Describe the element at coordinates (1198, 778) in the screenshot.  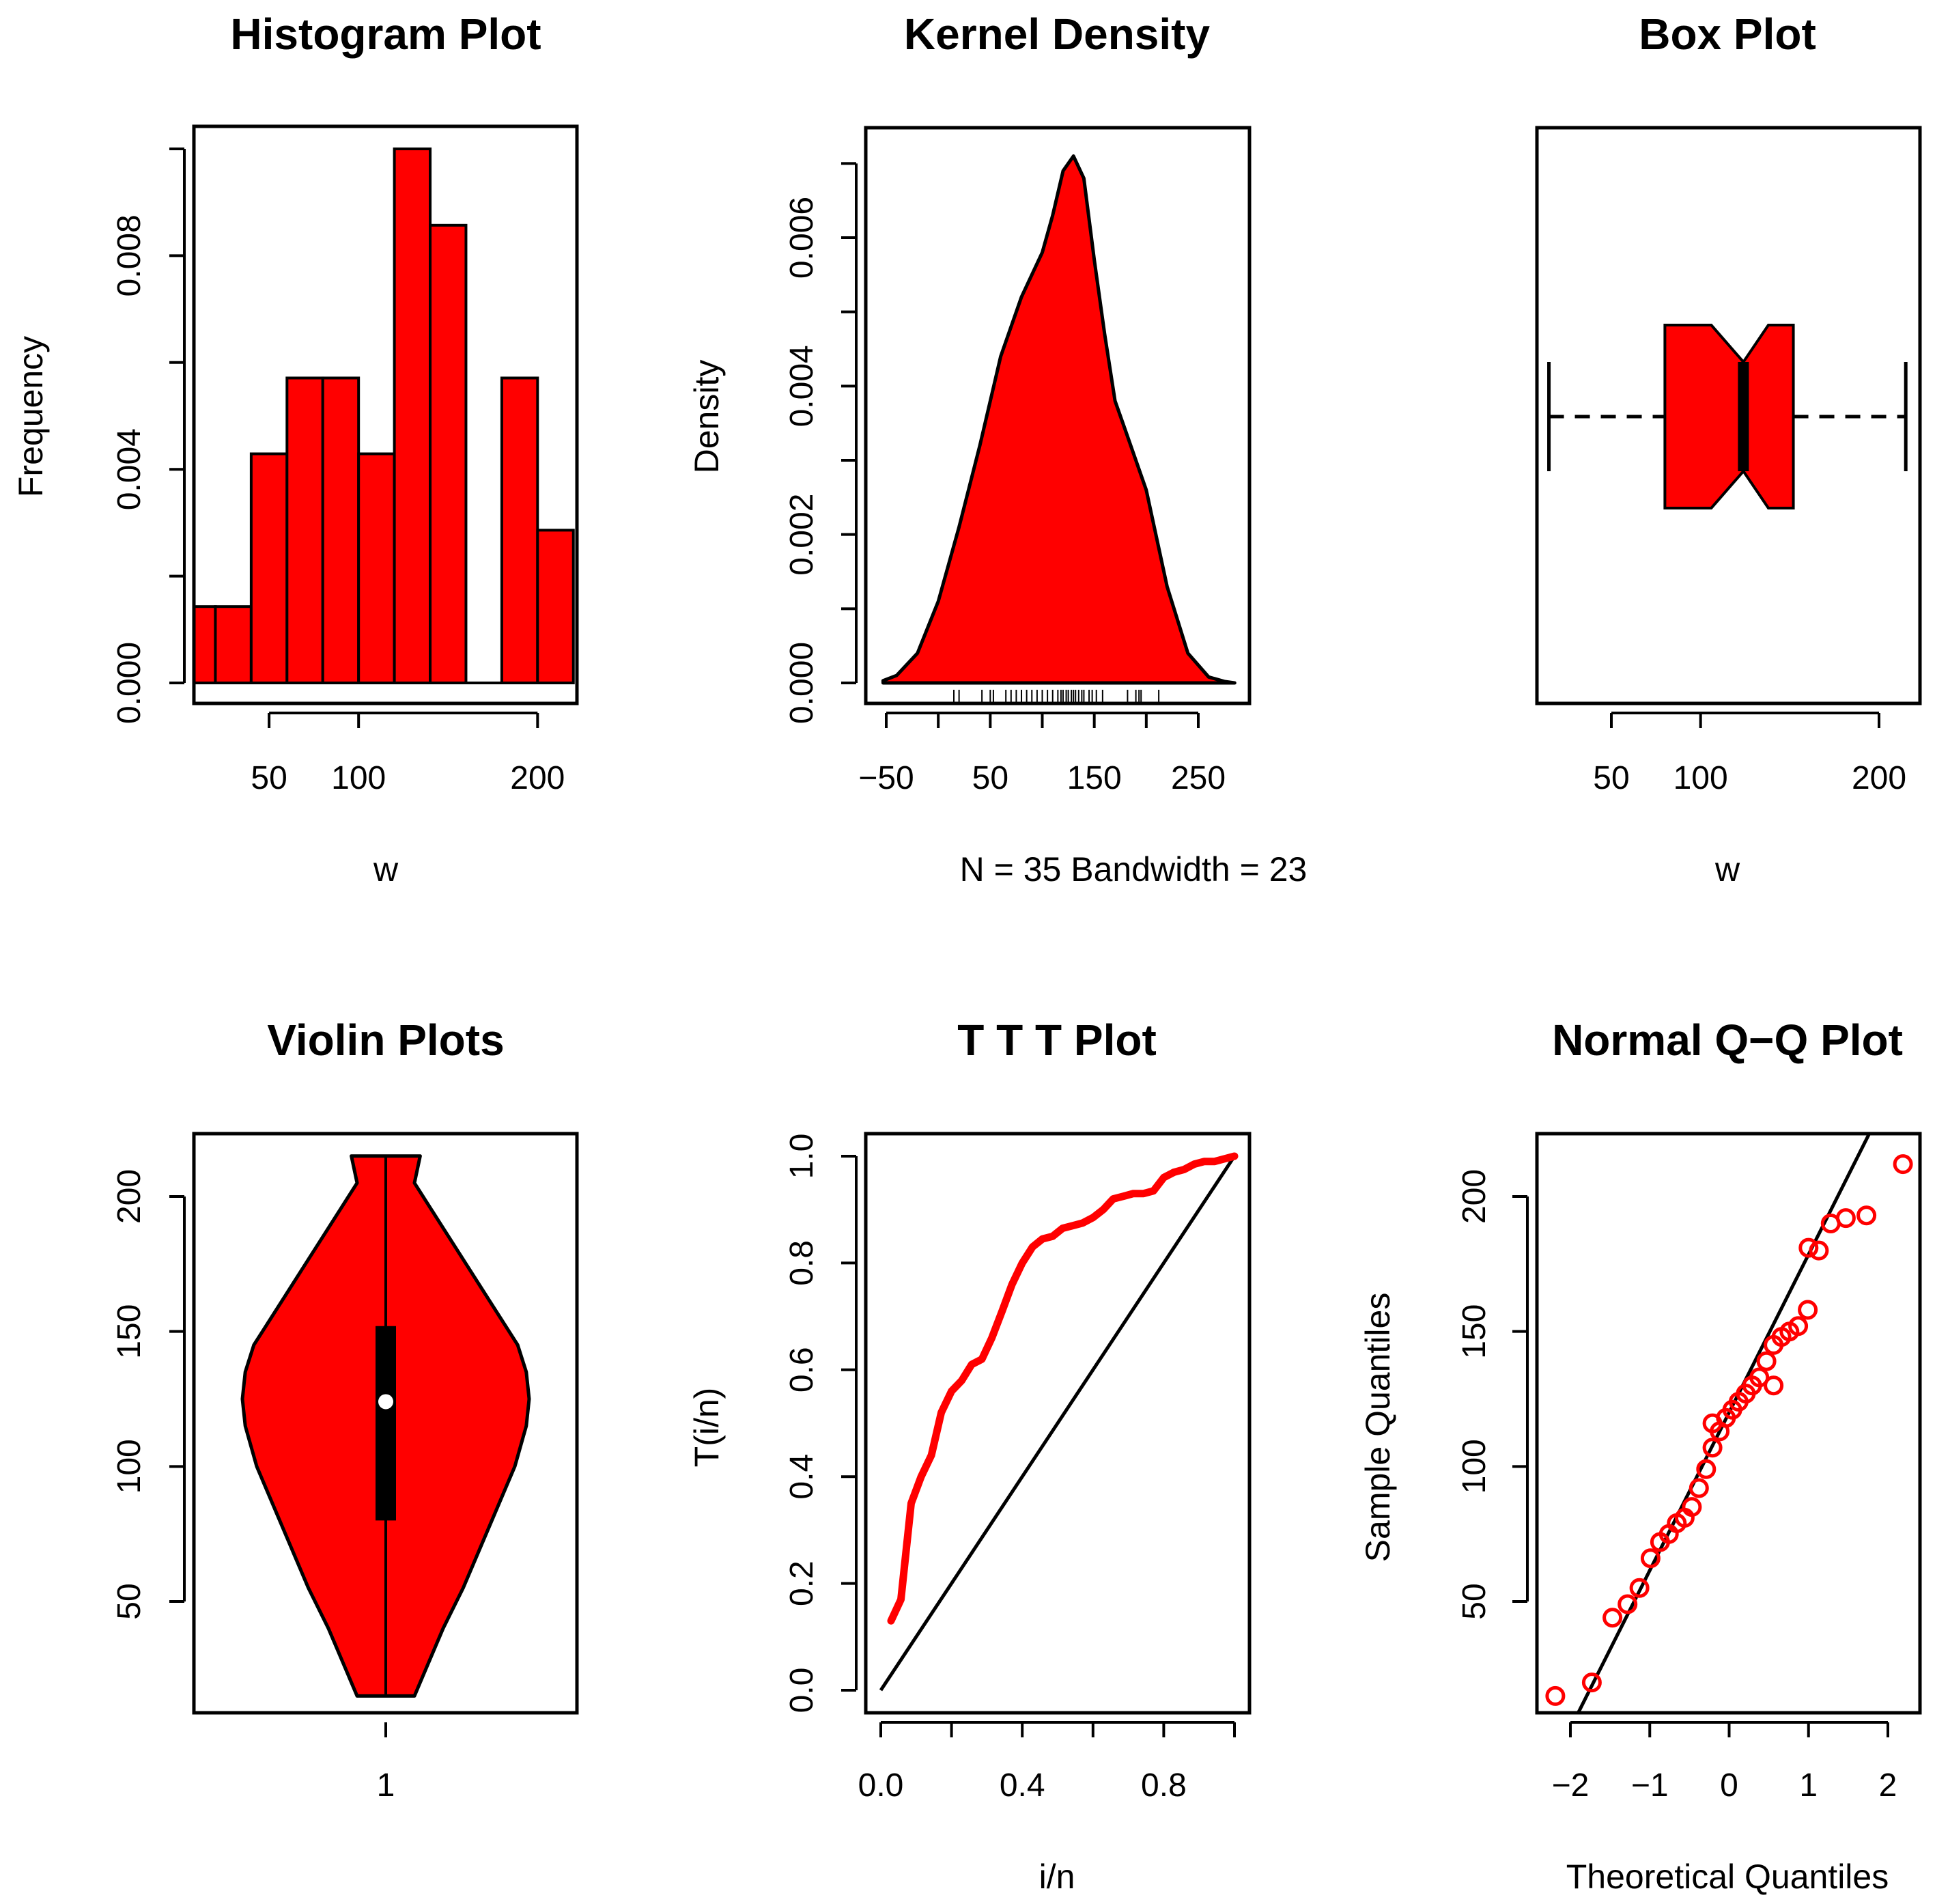
I see `x-tick-label: 250` at that location.